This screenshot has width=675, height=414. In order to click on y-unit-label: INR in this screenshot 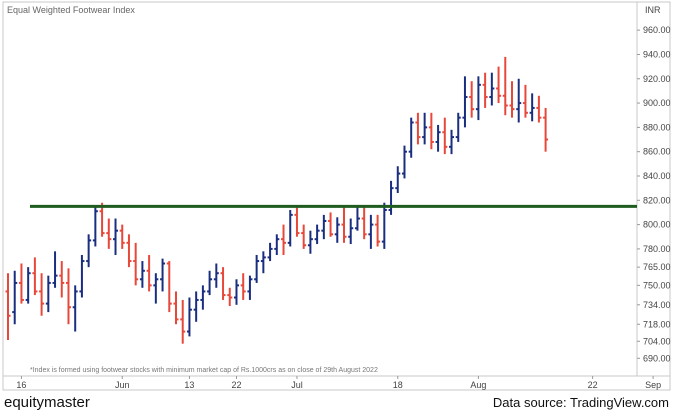, I will do `click(653, 10)`.